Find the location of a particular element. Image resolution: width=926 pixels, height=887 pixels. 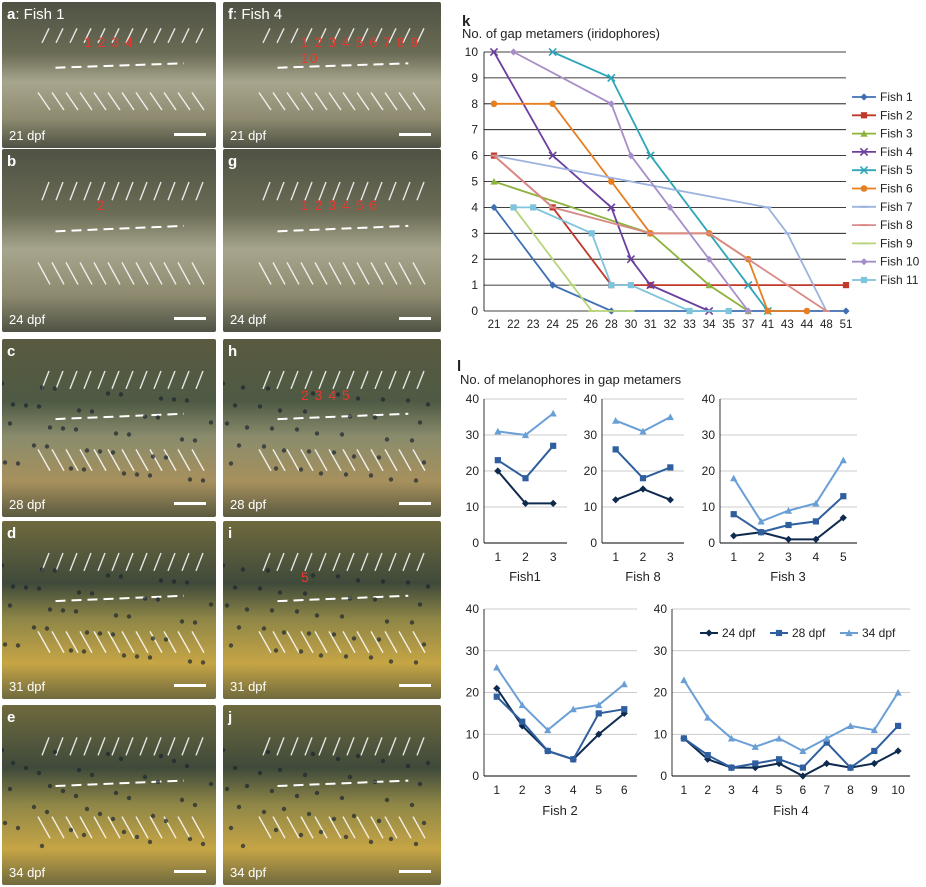

chart-k-xtick: 34 is located at coordinates (709, 325).